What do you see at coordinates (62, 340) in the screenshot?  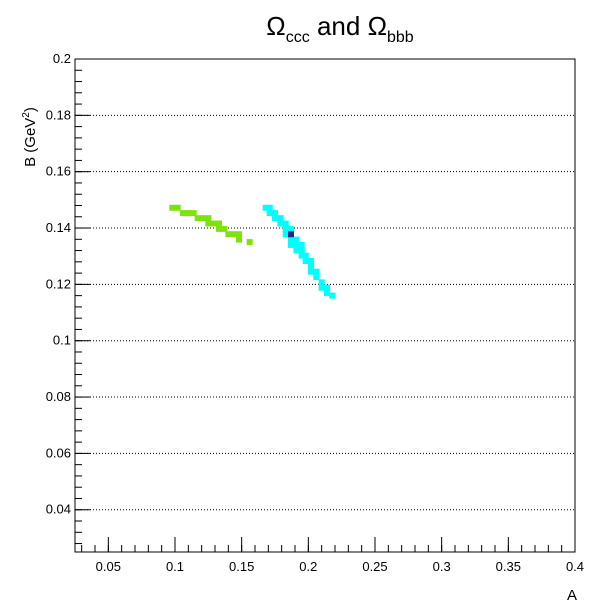 I see `y-tick-label: 0.1` at bounding box center [62, 340].